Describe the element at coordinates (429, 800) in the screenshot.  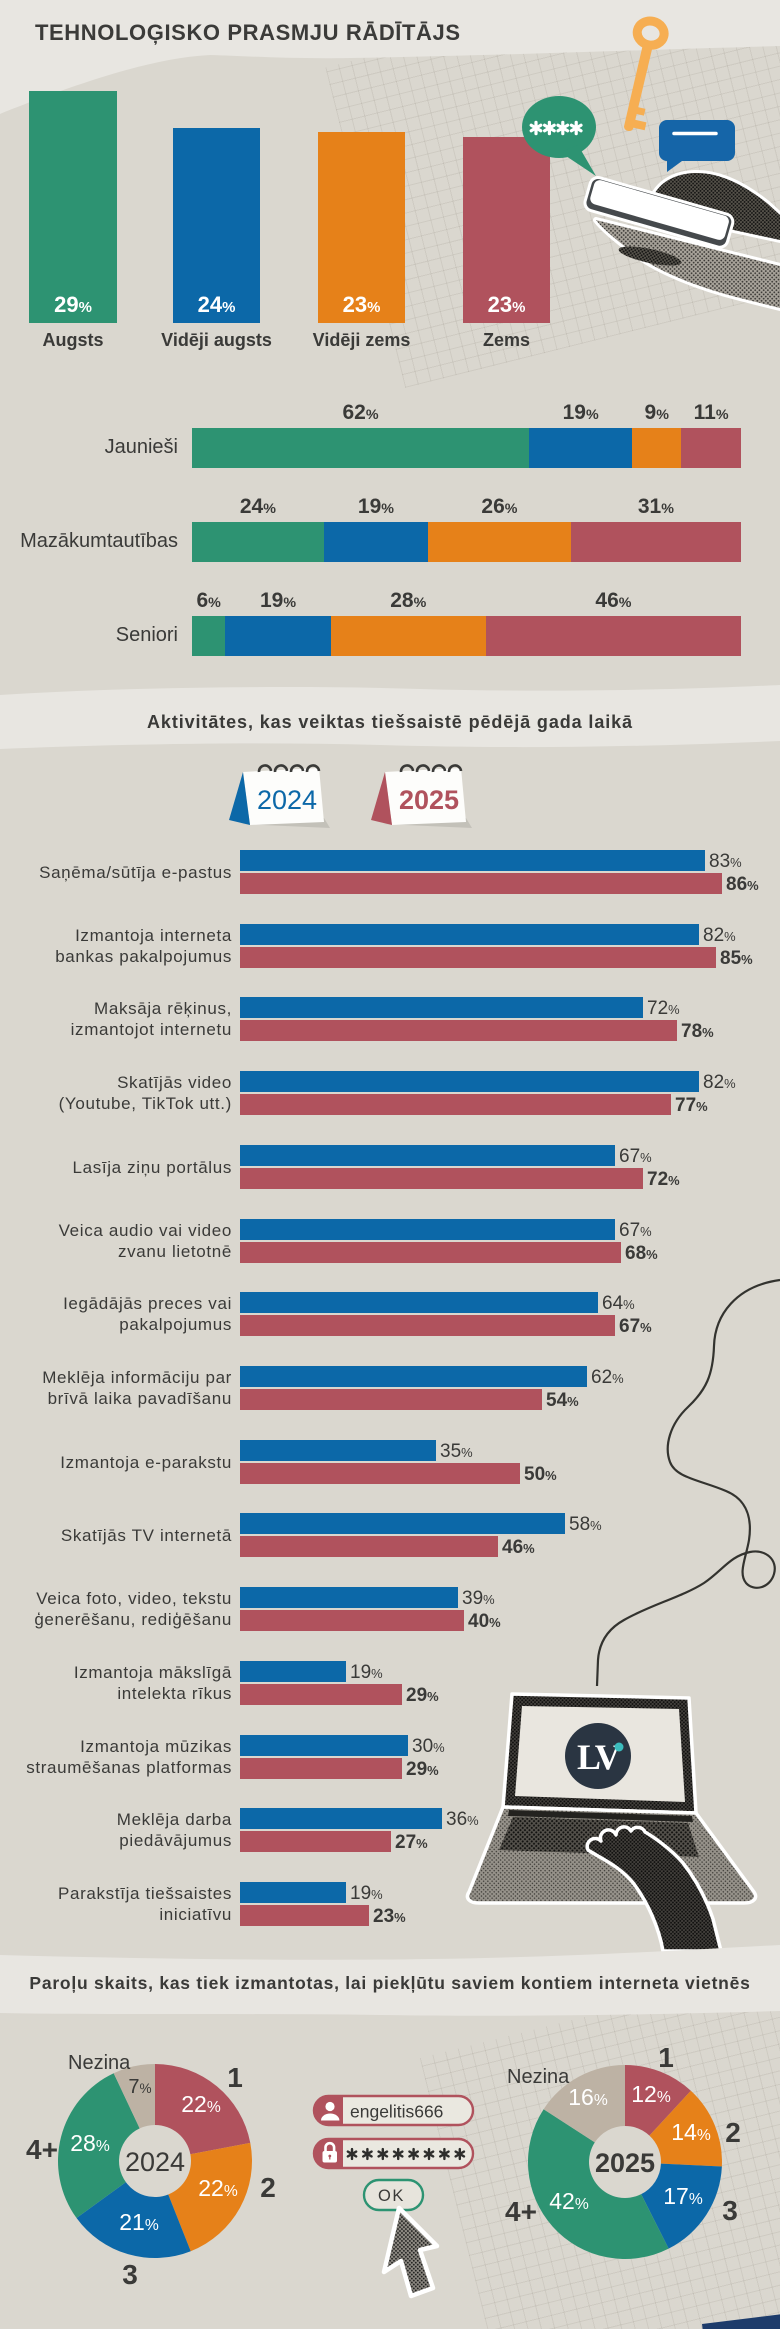
I see `svg-text: 2025` at that location.